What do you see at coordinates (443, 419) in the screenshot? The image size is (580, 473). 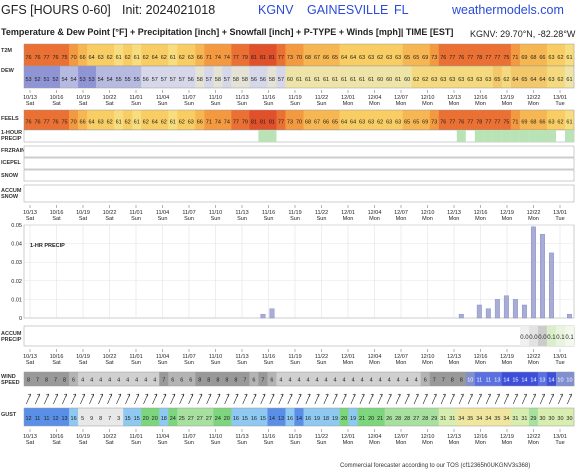 I see `gust-value: 31` at bounding box center [443, 419].